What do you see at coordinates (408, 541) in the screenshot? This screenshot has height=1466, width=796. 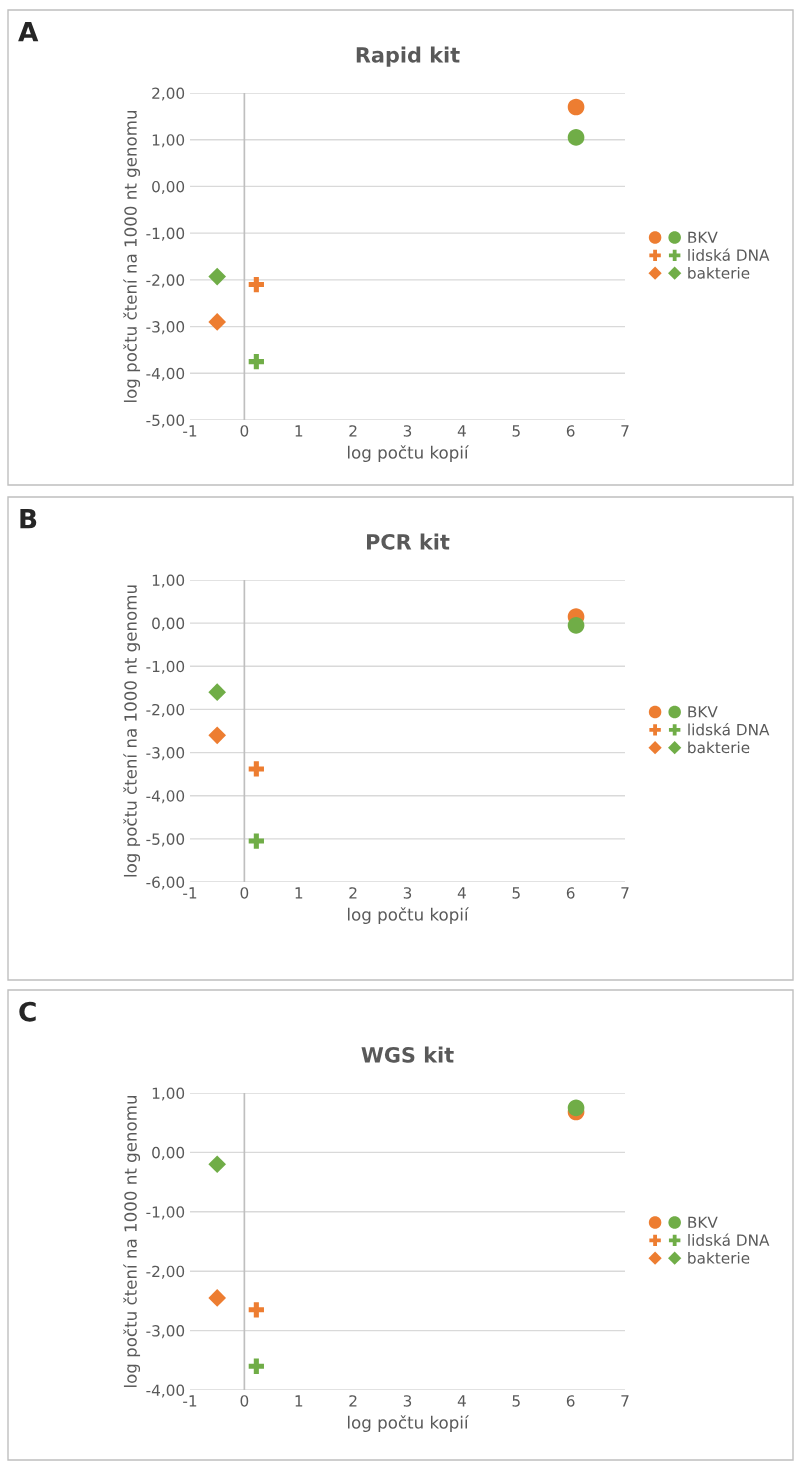 I see `chart-title: PCR kit` at bounding box center [408, 541].